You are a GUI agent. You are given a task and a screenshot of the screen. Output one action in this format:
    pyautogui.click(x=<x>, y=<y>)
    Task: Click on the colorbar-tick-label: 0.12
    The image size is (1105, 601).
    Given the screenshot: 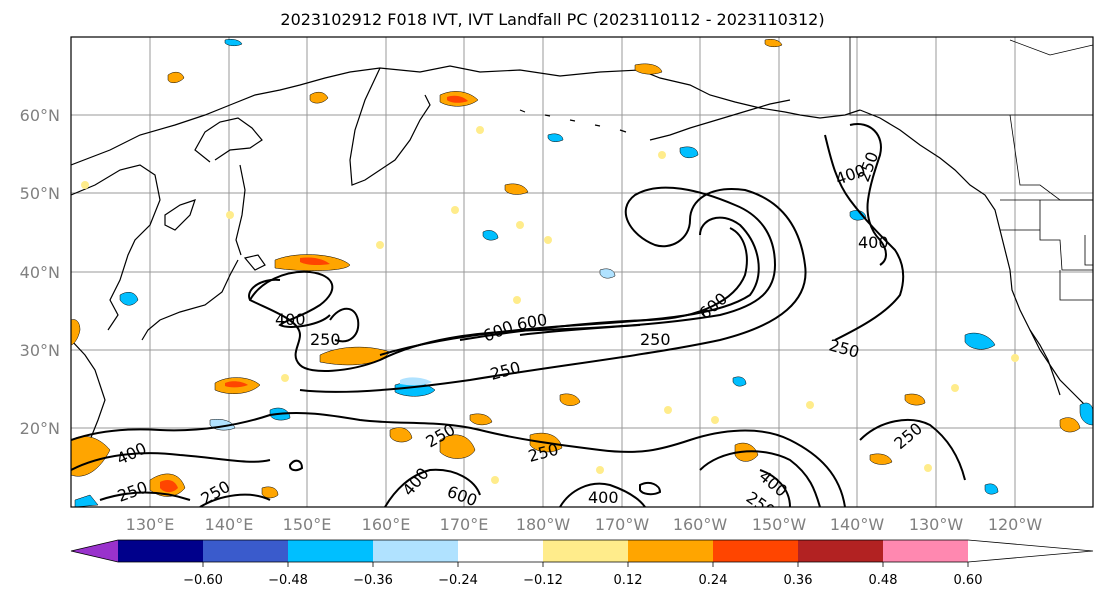 What is the action you would take?
    pyautogui.click(x=628, y=580)
    